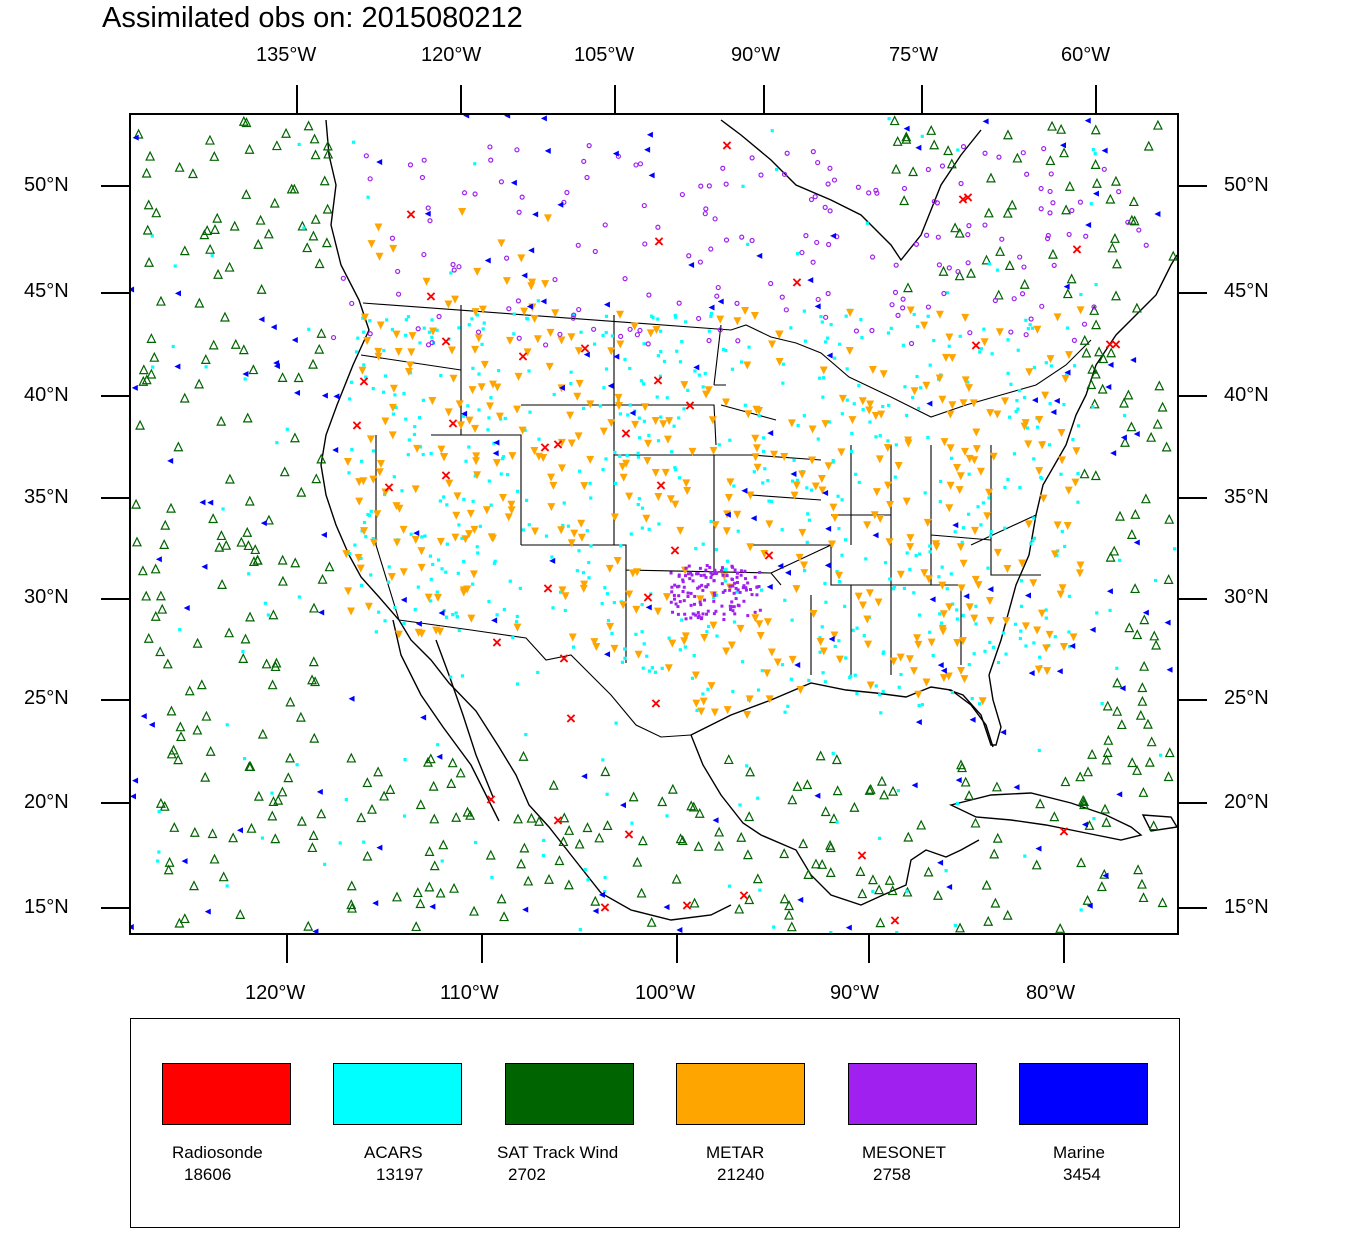 Image resolution: width=1350 pixels, height=1250 pixels. Describe the element at coordinates (1246, 597) in the screenshot. I see `right-lat-label: 30°N` at that location.